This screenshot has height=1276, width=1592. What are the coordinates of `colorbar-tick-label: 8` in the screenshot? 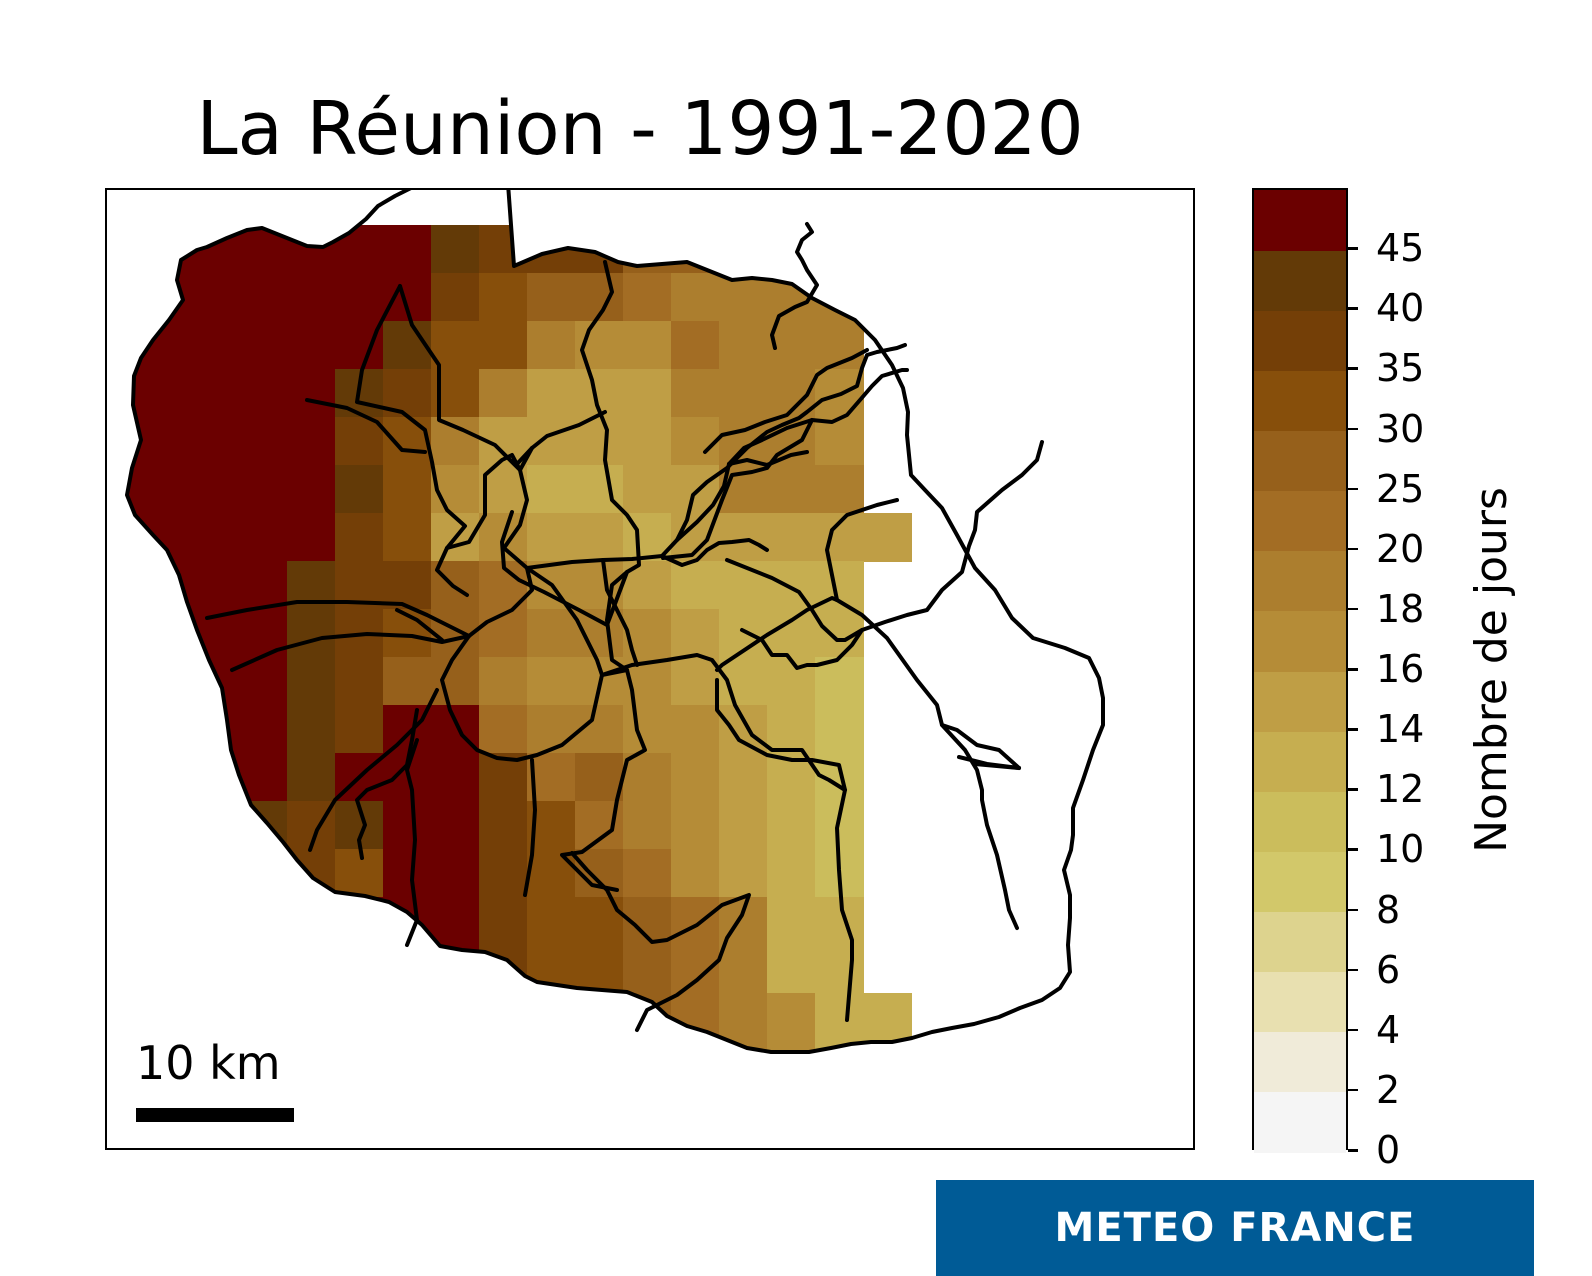 It's located at (1388, 909).